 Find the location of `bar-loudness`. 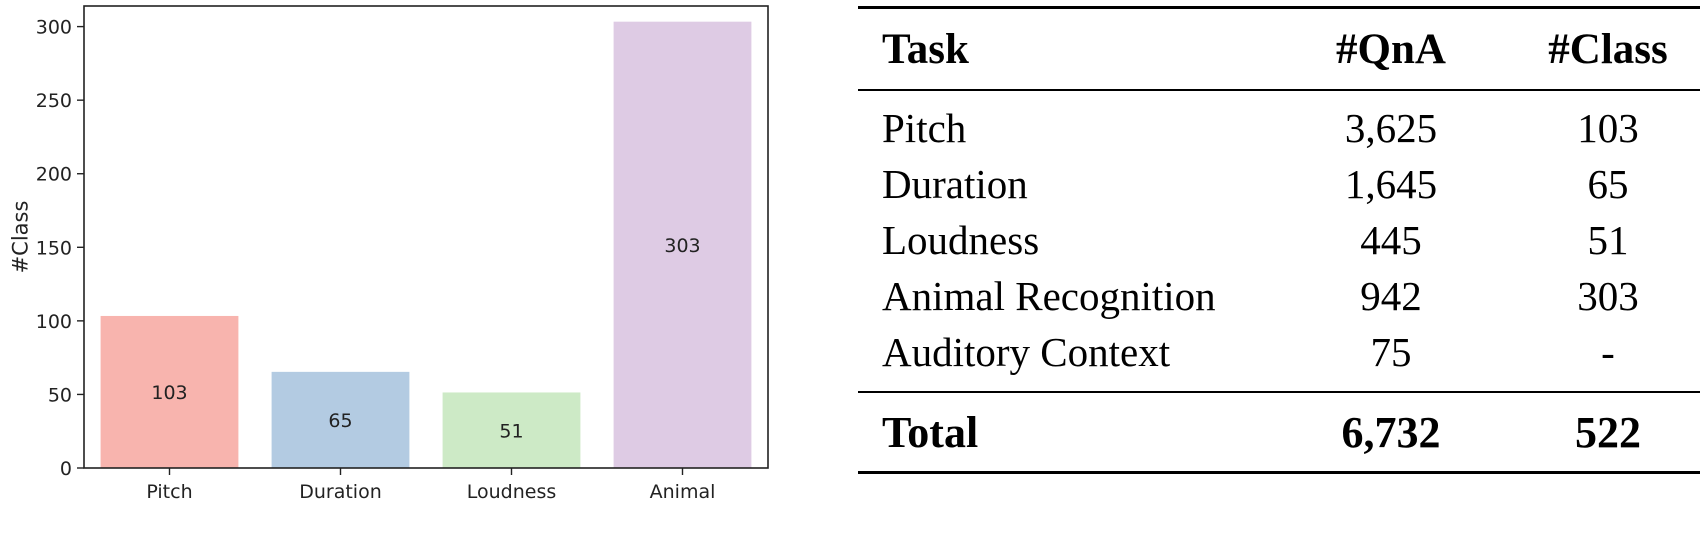

bar-loudness is located at coordinates (511, 430).